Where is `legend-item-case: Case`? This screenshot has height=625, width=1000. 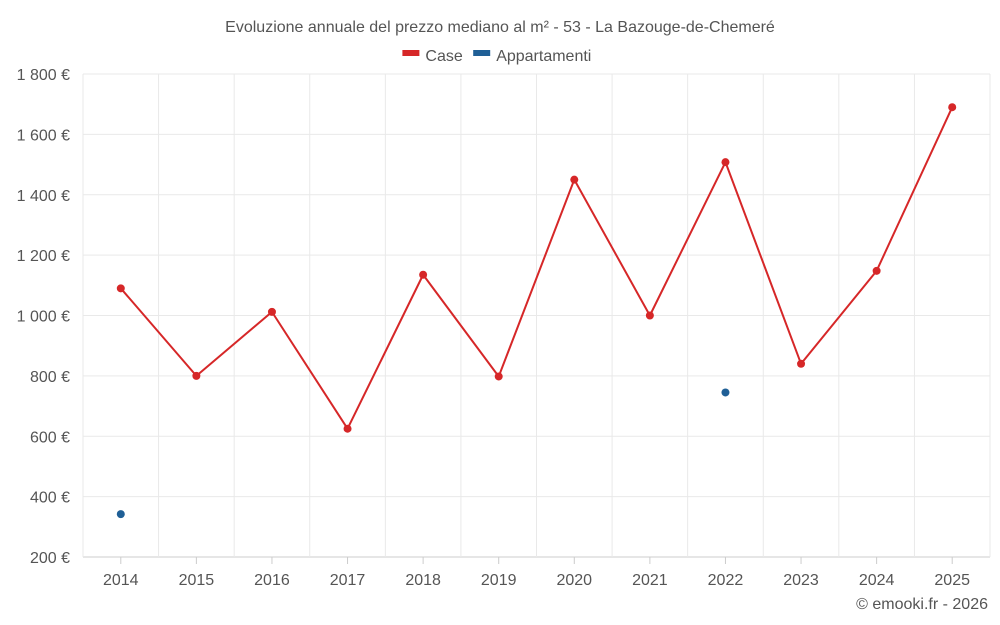 legend-item-case: Case is located at coordinates (432, 56).